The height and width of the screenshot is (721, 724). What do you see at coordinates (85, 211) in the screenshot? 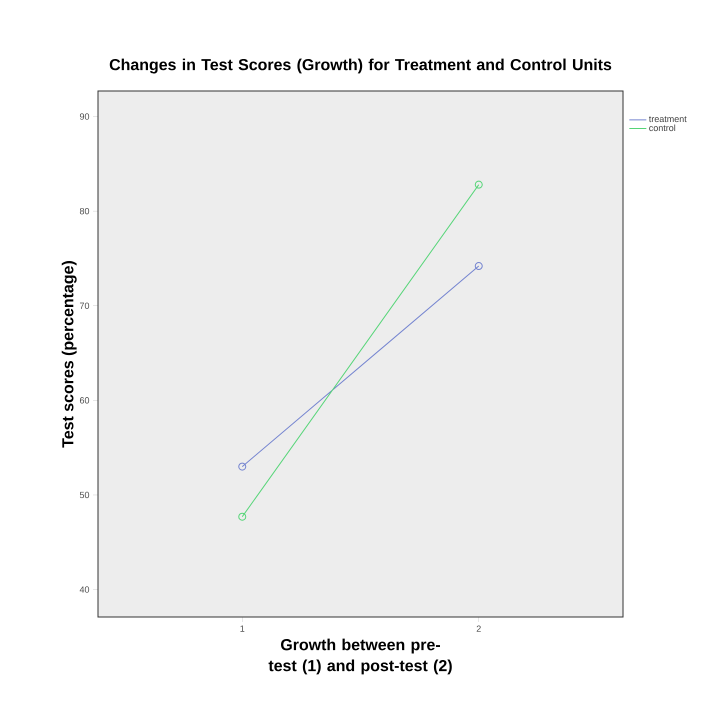
I see `y-tick-label: 80` at bounding box center [85, 211].